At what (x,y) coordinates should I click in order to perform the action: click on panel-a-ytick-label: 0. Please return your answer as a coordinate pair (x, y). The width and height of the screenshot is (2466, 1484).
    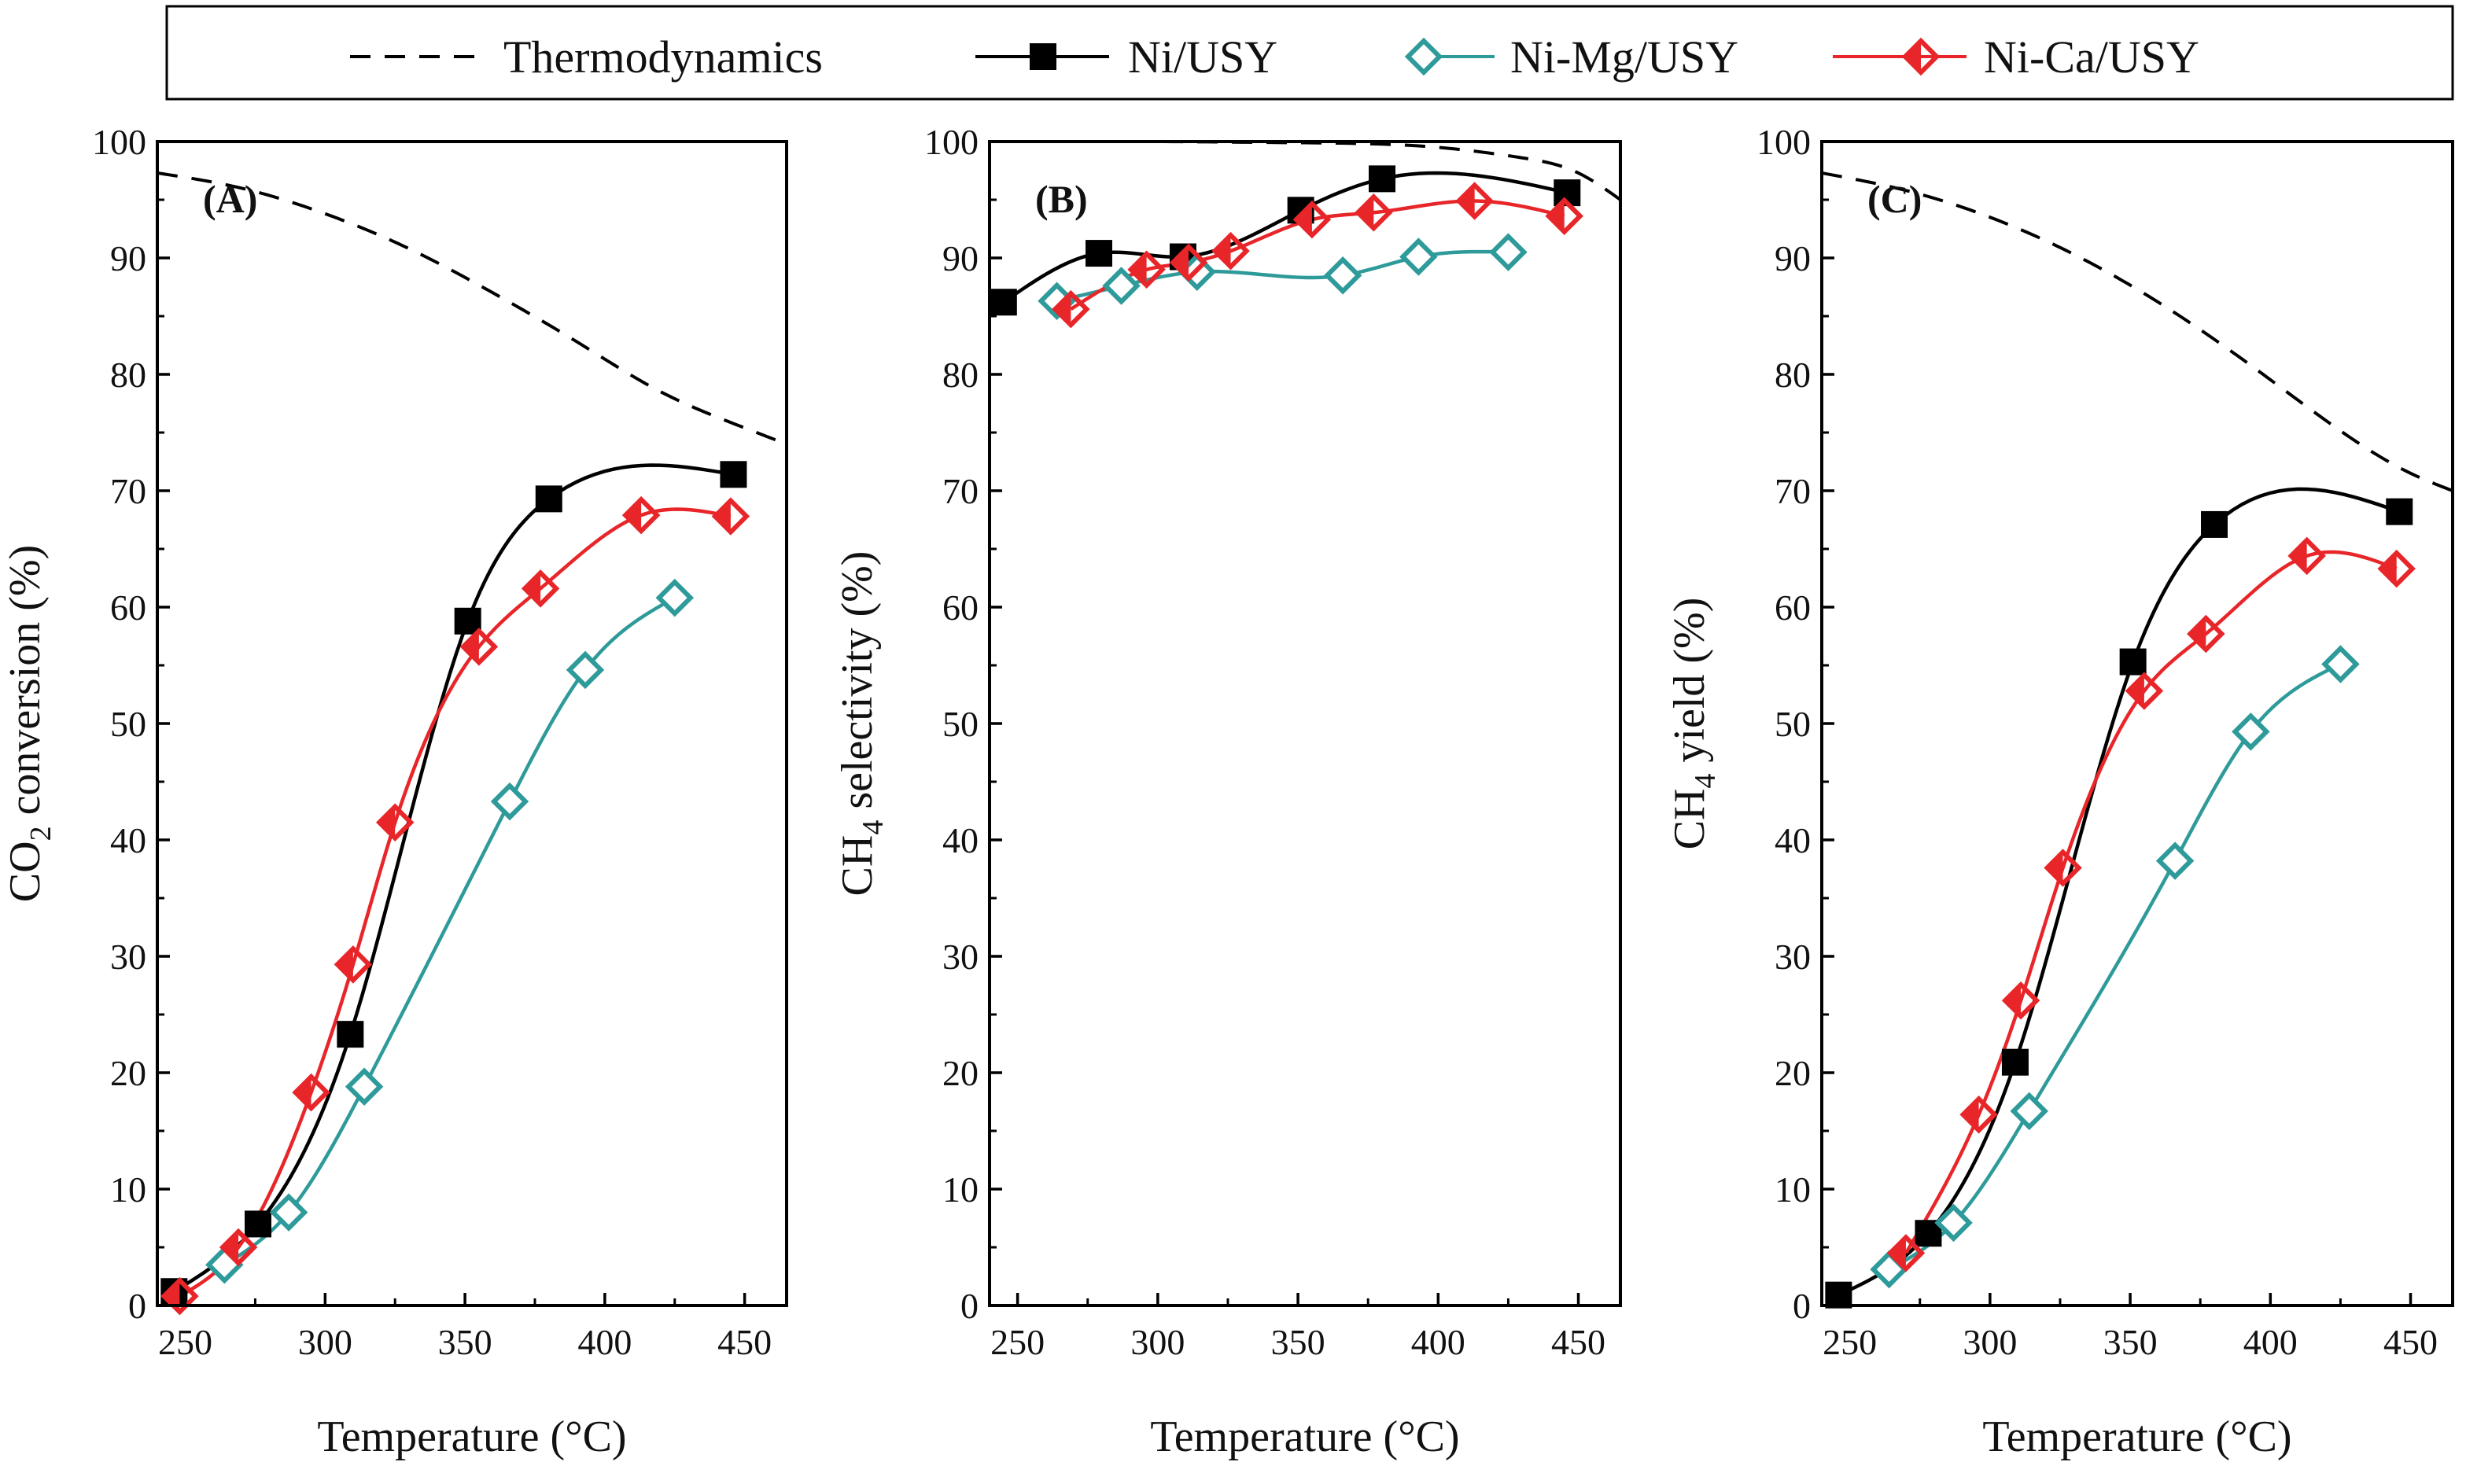
    Looking at the image, I should click on (137, 1306).